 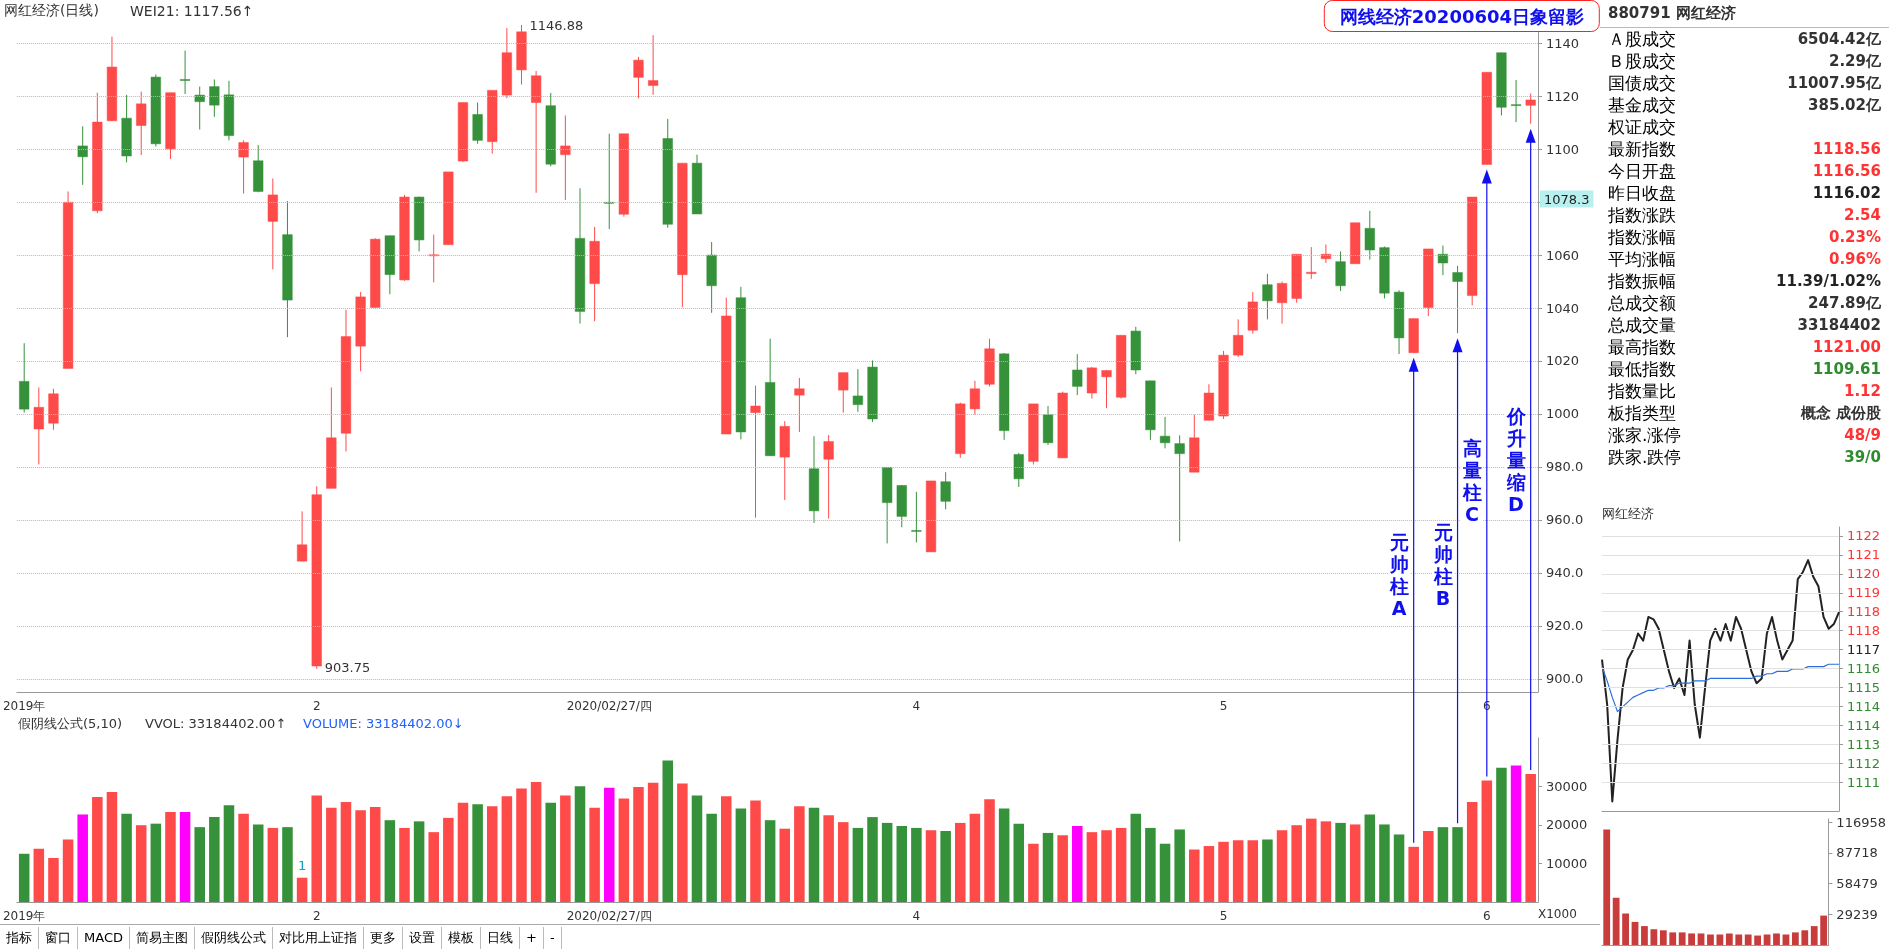 What do you see at coordinates (316, 916) in the screenshot?
I see `x-tick-label: 2` at bounding box center [316, 916].